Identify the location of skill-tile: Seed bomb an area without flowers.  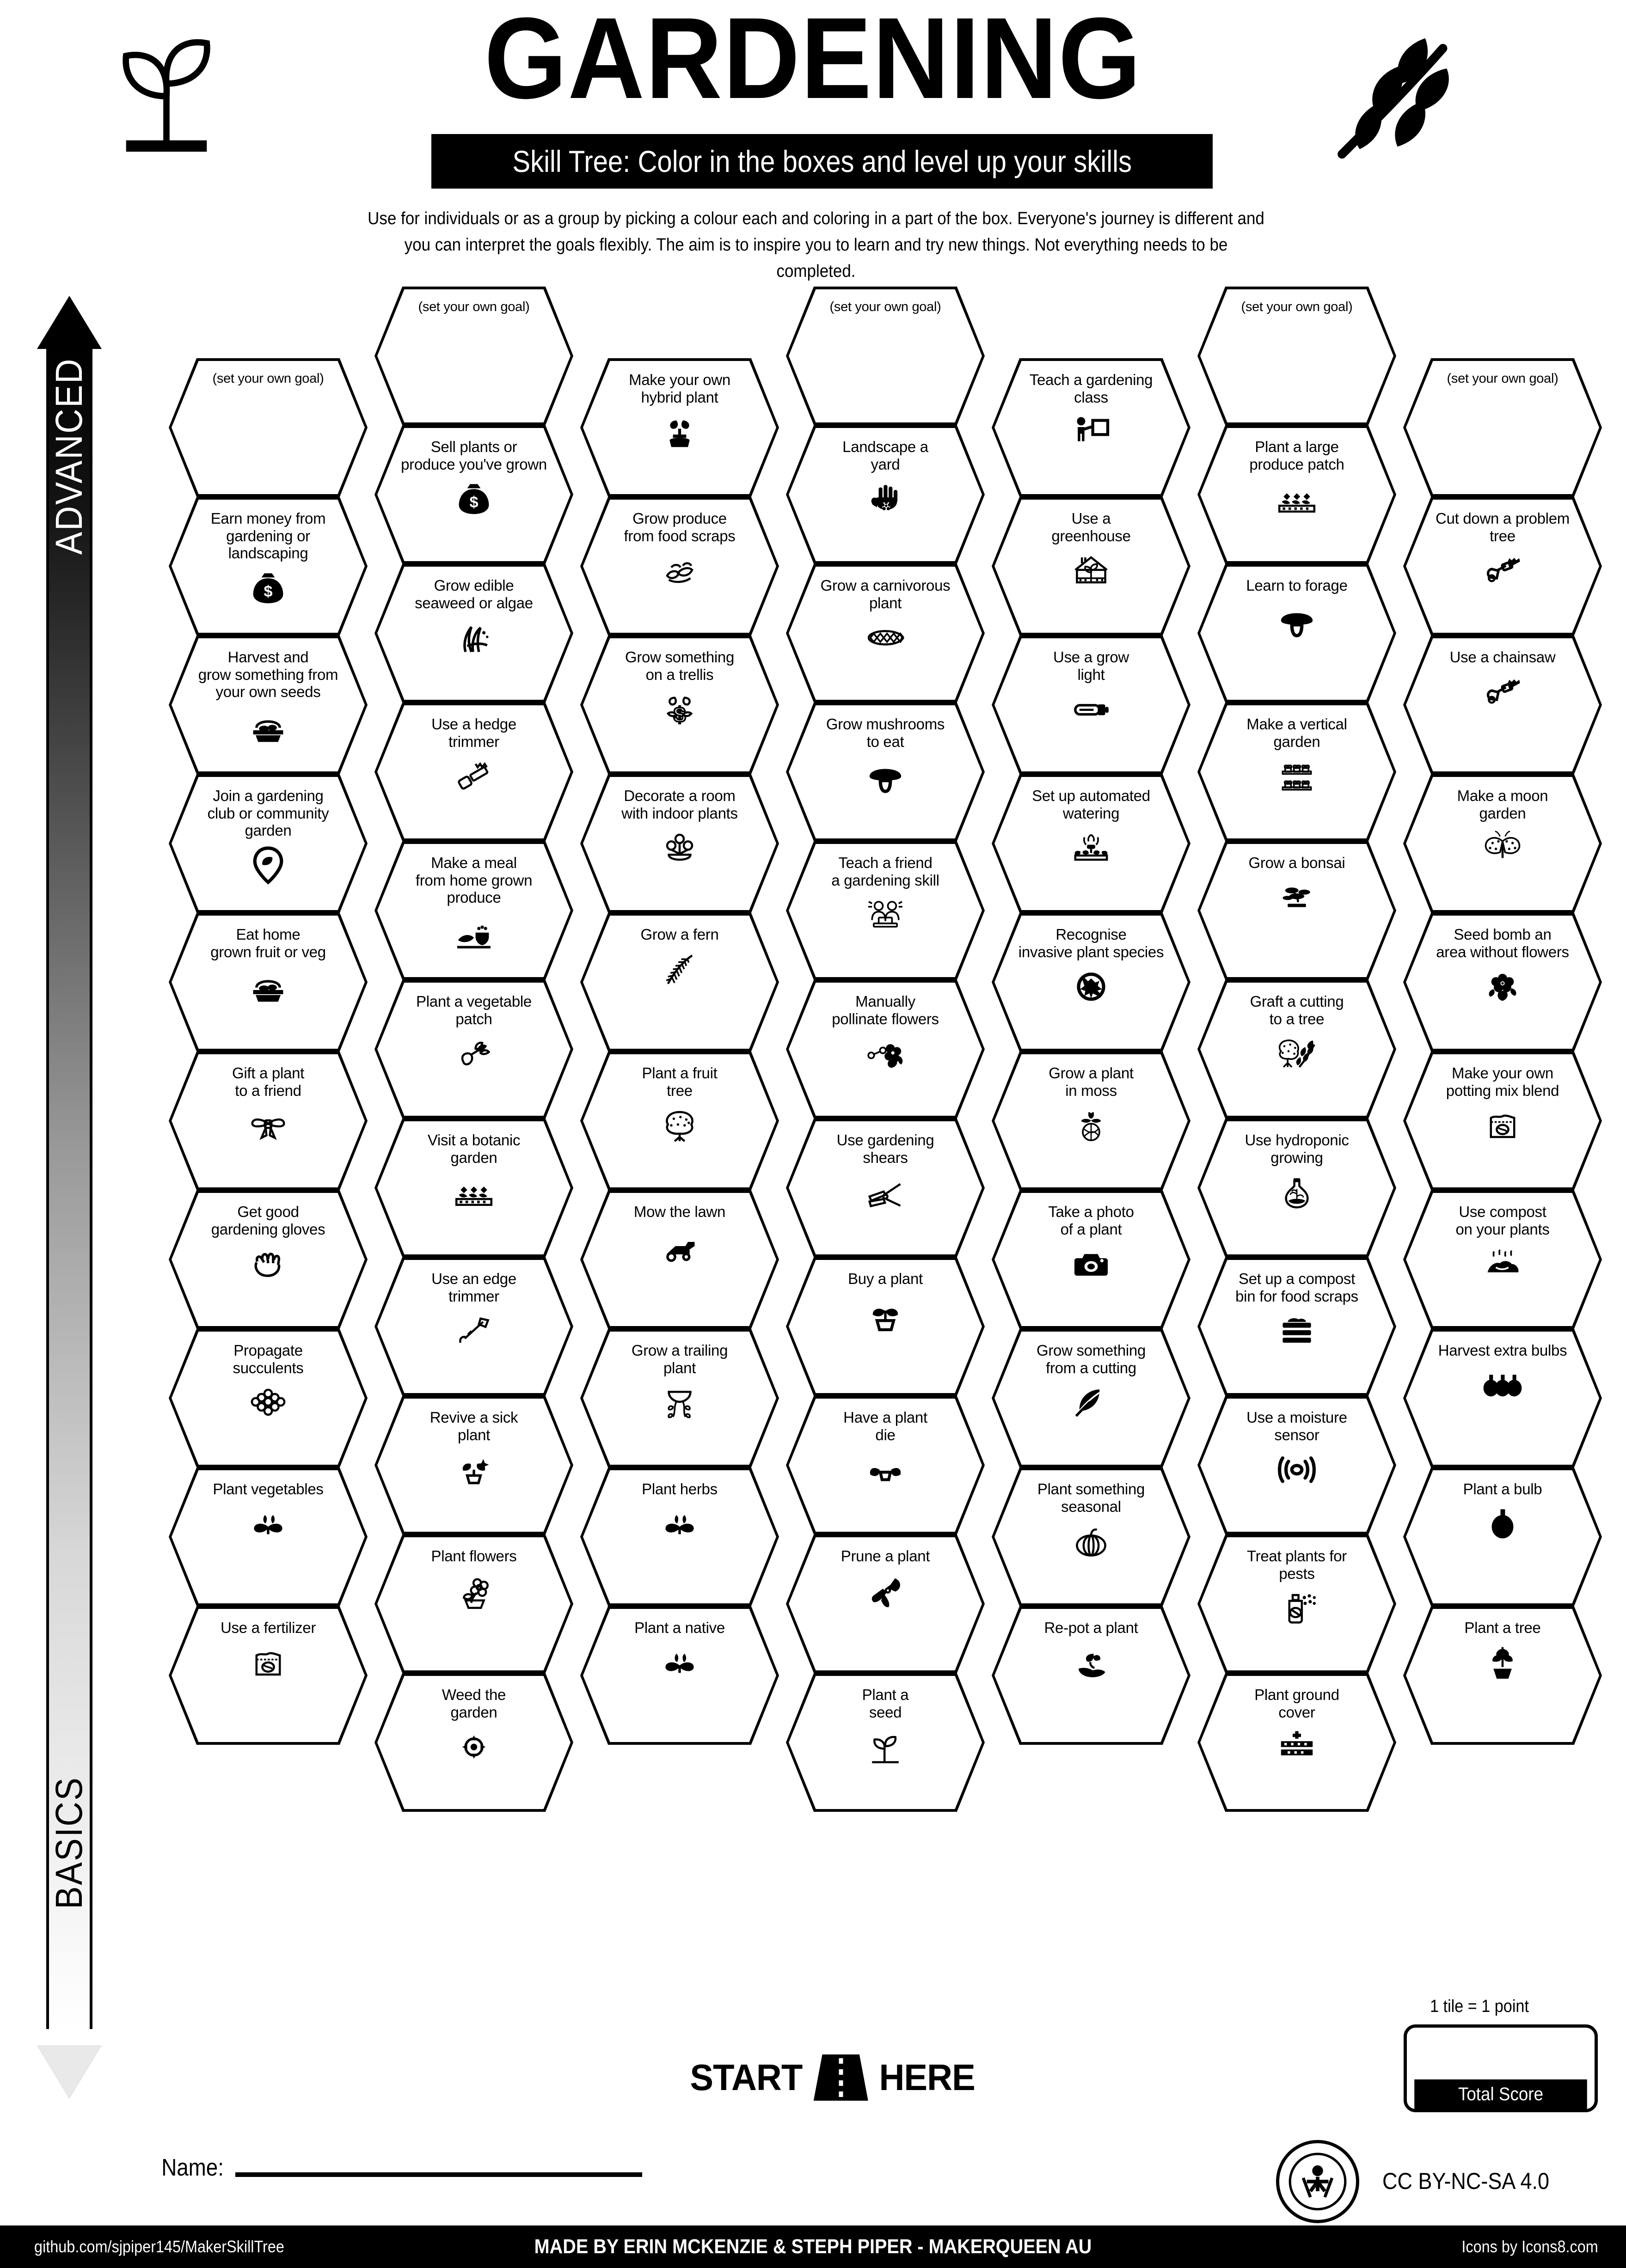
(1503, 982).